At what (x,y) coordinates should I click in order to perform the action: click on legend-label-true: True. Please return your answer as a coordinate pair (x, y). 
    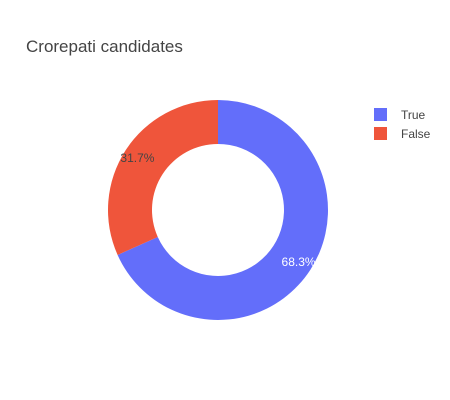
    Looking at the image, I should click on (413, 115).